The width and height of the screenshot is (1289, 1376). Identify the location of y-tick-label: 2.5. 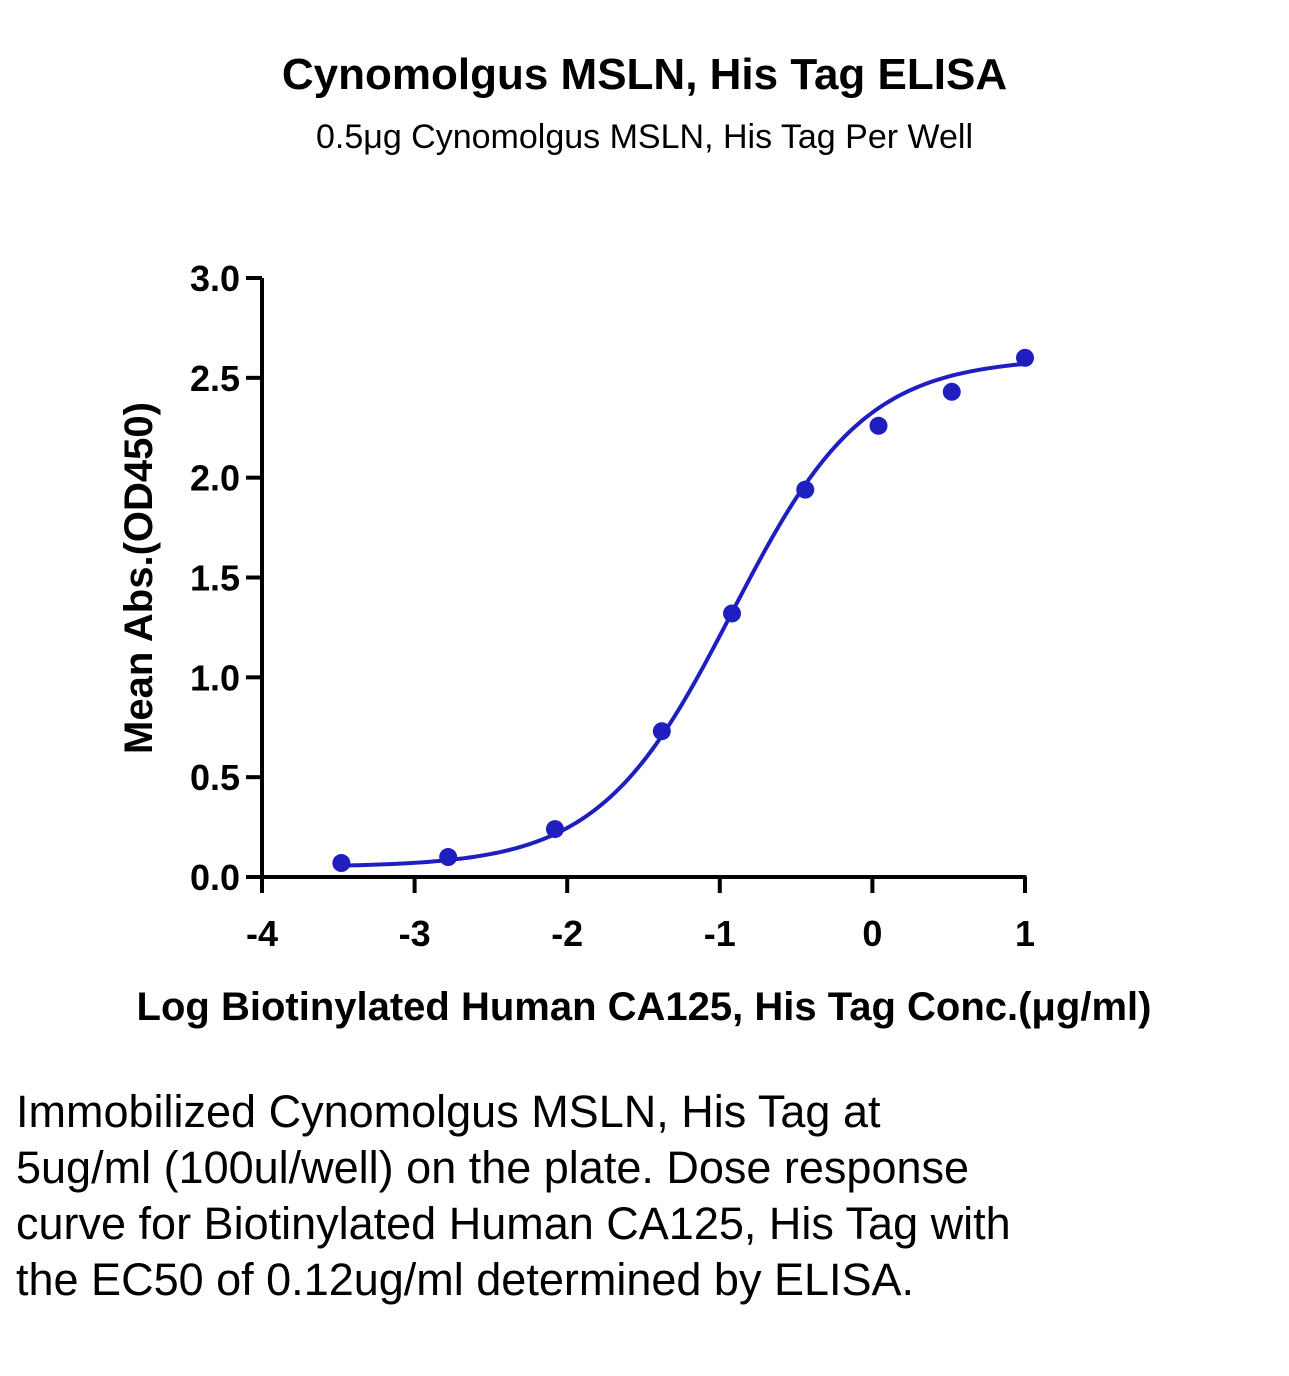
(215, 378).